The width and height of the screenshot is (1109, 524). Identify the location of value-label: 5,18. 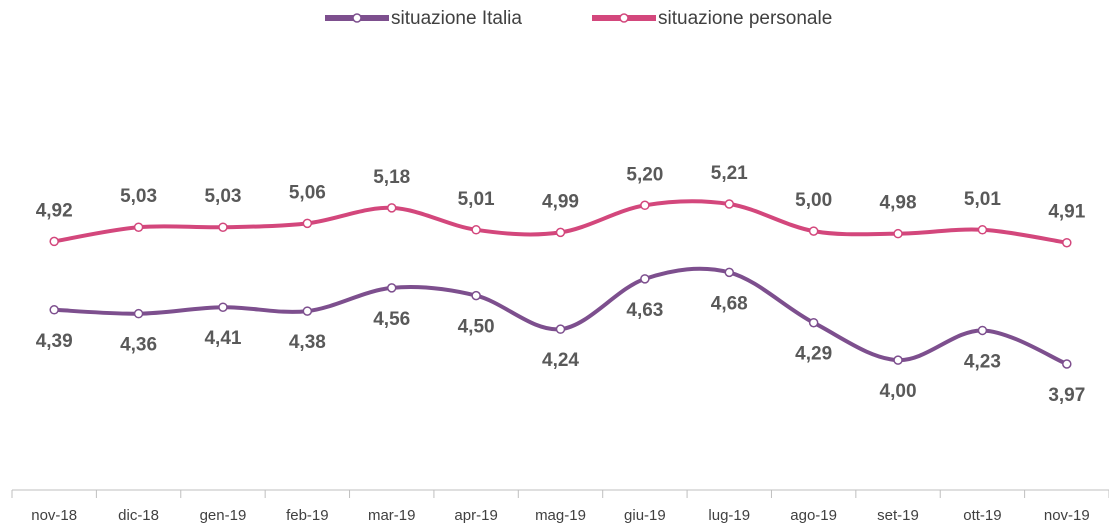
(391, 177).